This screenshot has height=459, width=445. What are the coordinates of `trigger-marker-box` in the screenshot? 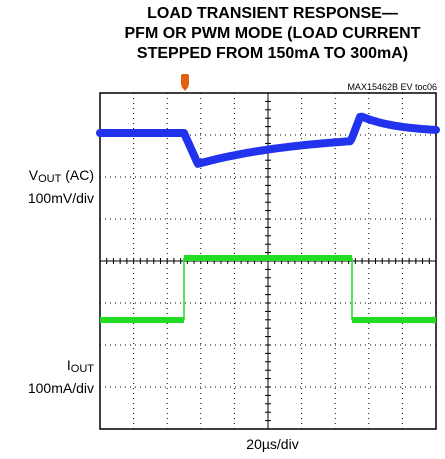 It's located at (185, 80).